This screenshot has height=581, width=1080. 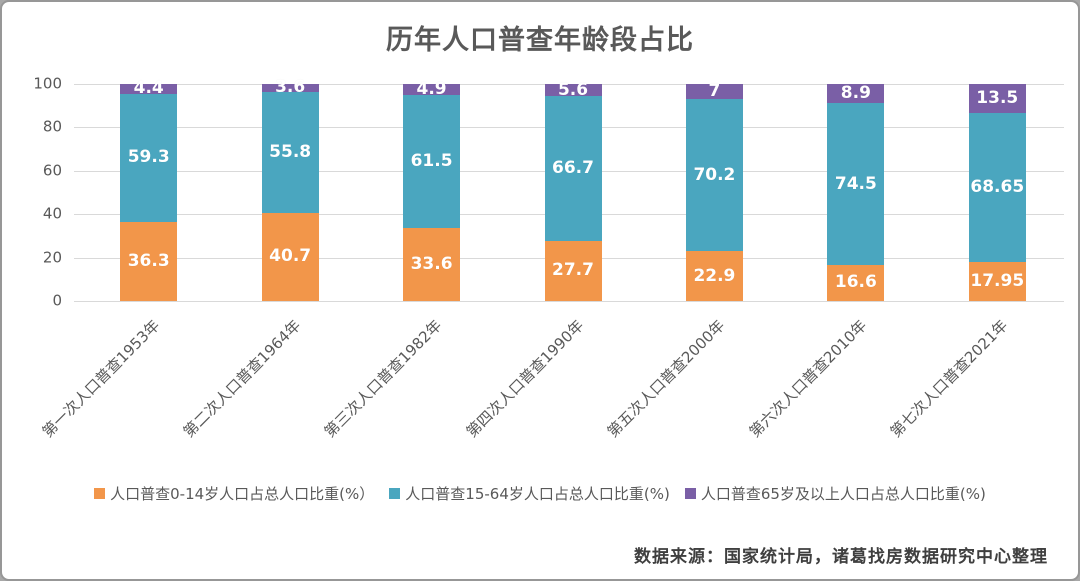 I want to click on y-axis-tick-label: 40, so click(x=52, y=213).